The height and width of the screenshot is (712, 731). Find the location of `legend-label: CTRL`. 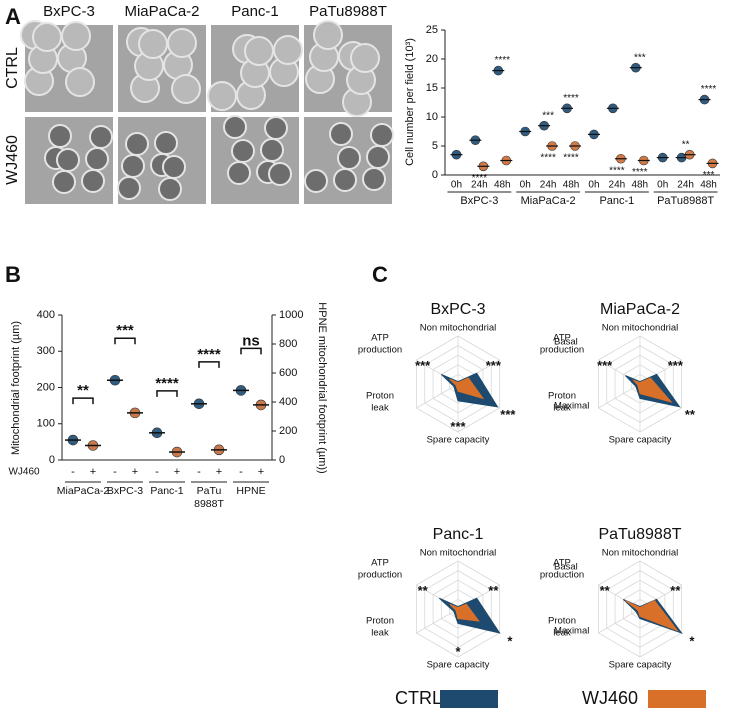

legend-label: CTRL is located at coordinates (418, 698).